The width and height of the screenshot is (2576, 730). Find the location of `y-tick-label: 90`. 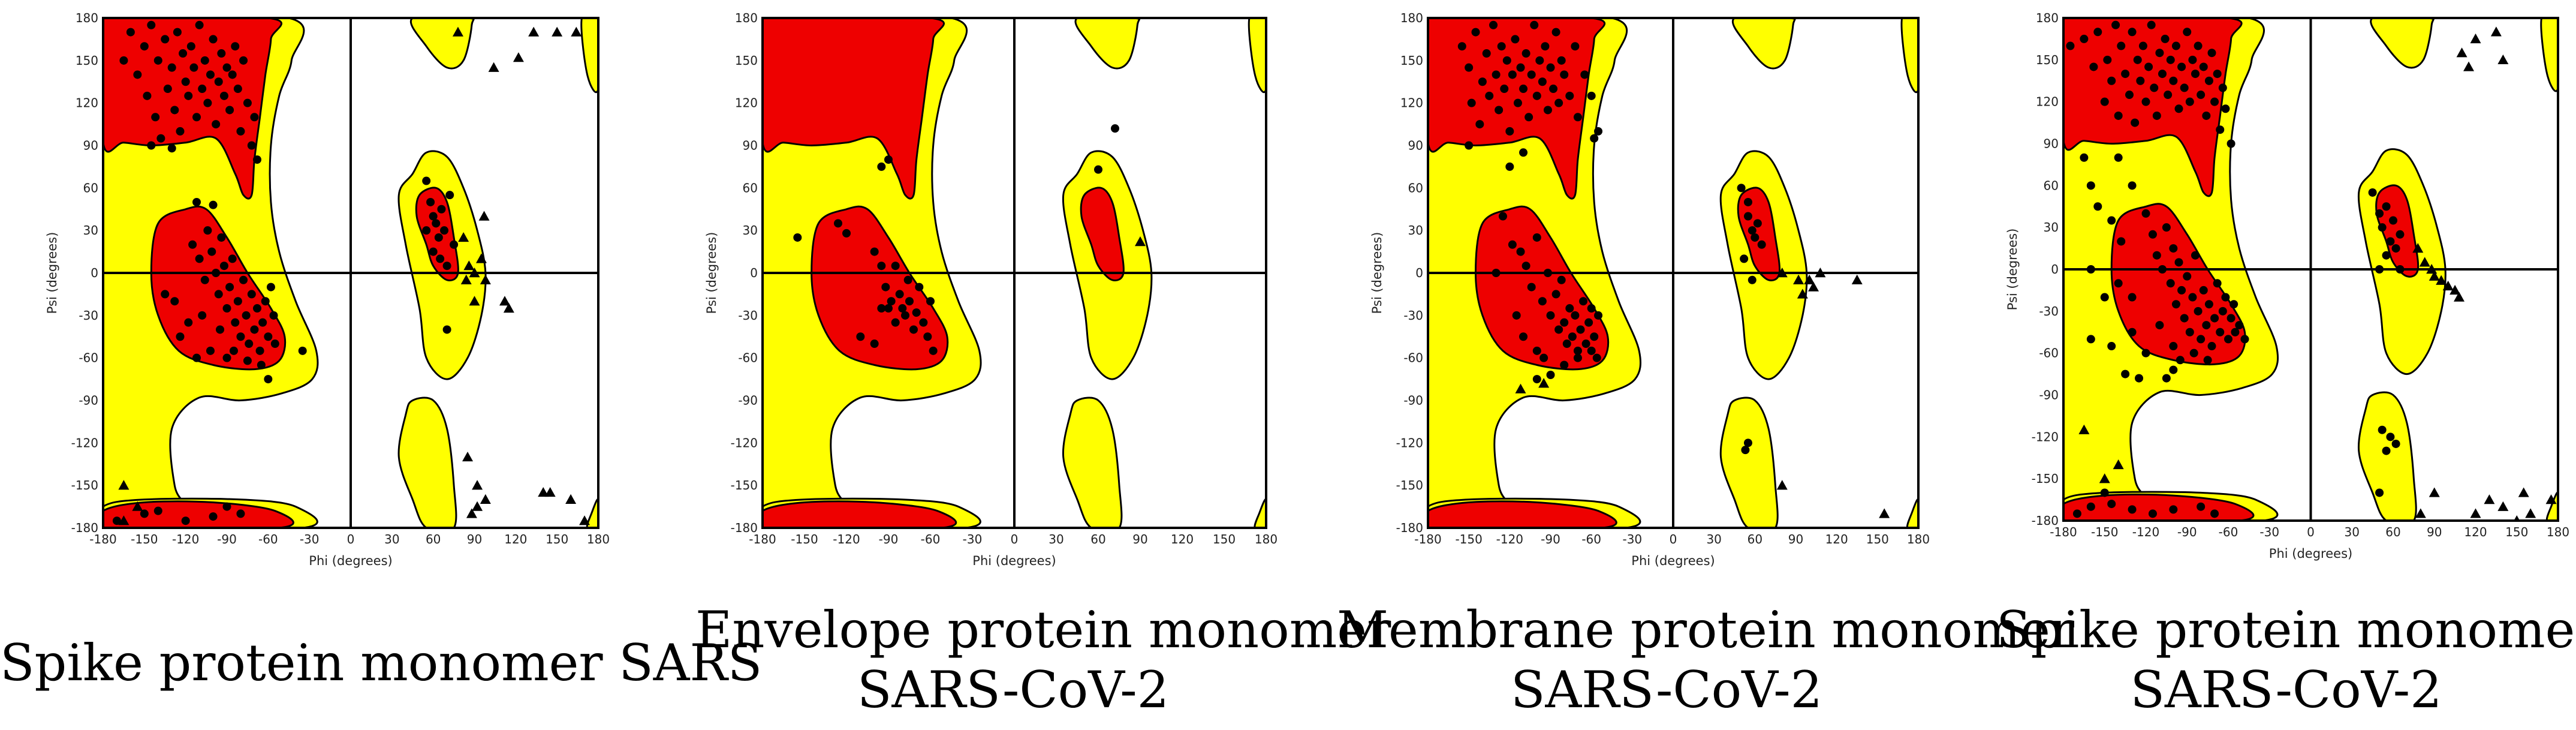

y-tick-label: 90 is located at coordinates (2052, 144).